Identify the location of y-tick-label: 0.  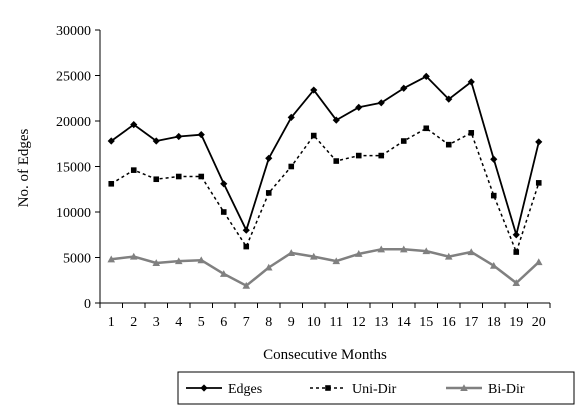
(87, 304).